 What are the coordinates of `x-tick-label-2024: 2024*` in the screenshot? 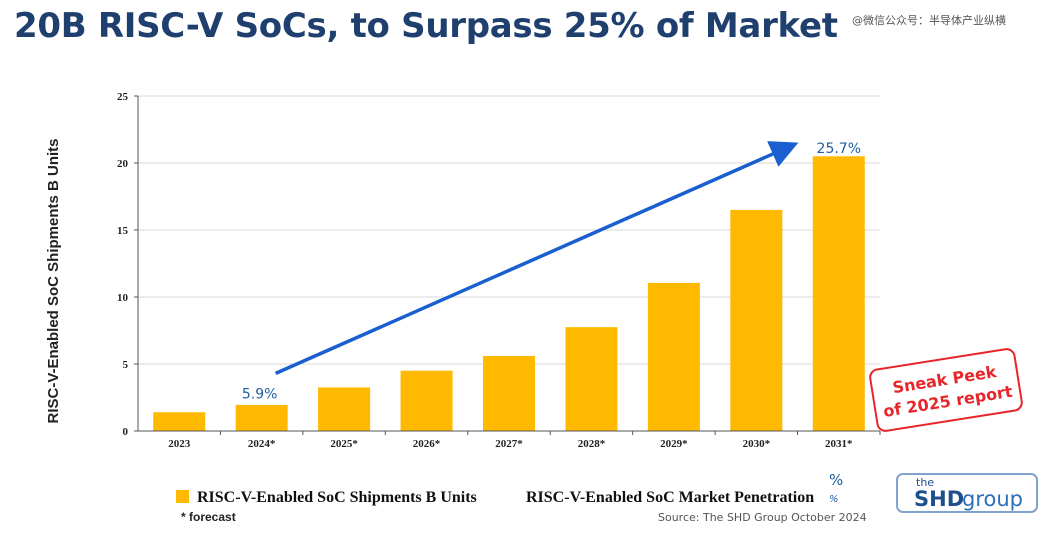 It's located at (262, 444).